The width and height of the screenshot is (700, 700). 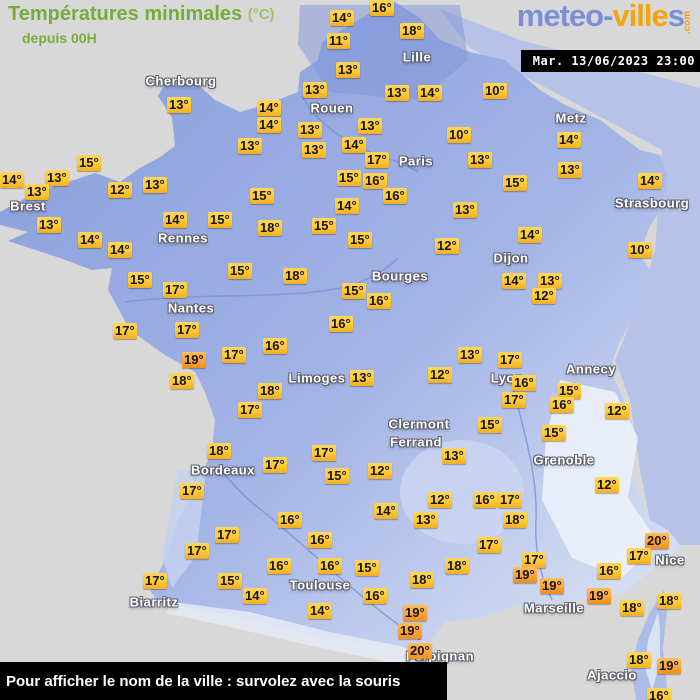 I want to click on temperature-label: 11°, so click(x=338, y=41).